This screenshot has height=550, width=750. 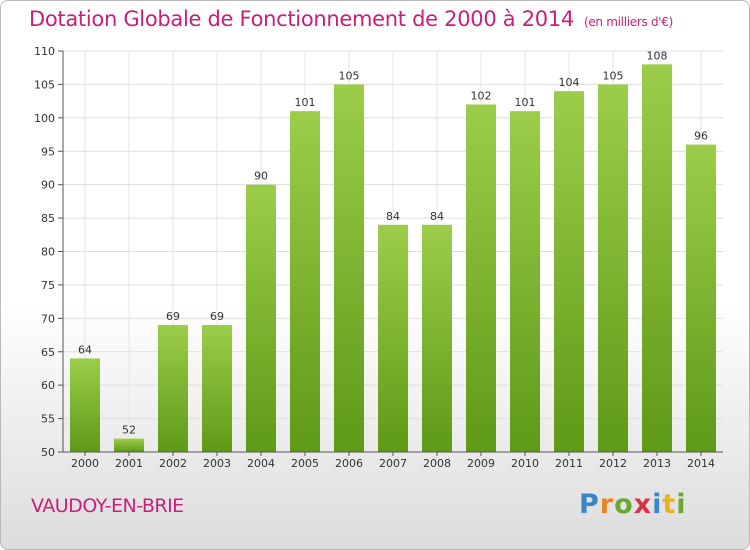 What do you see at coordinates (129, 430) in the screenshot?
I see `bar-value-label: 52` at bounding box center [129, 430].